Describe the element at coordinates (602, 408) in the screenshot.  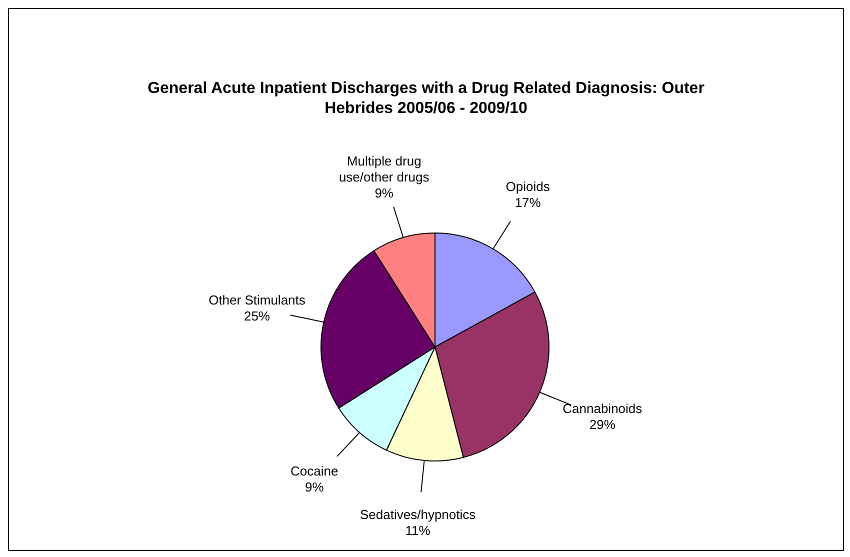
I see `slice-label: Cannabinoids` at that location.